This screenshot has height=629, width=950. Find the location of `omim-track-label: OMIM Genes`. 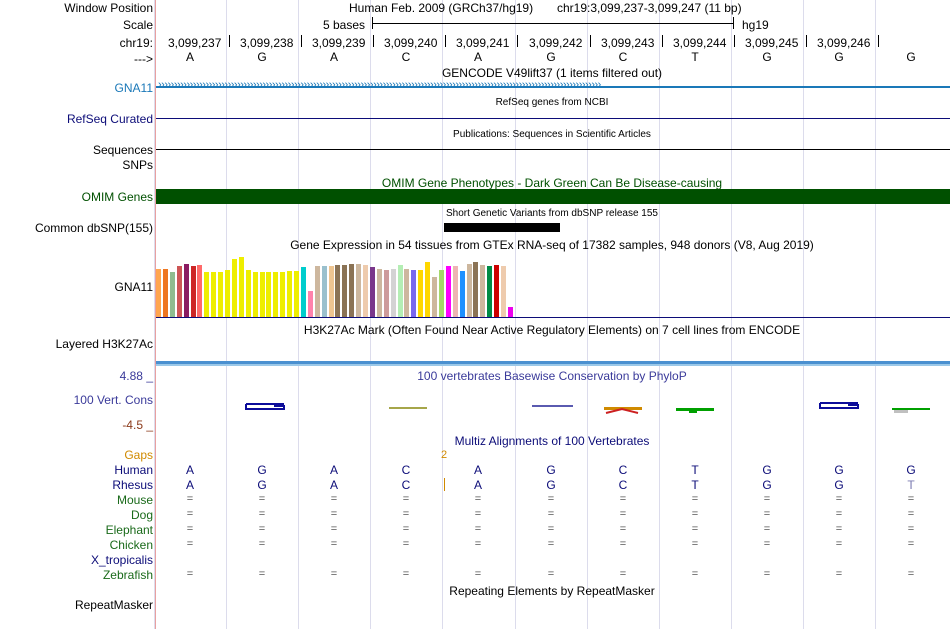

omim-track-label: OMIM Genes is located at coordinates (117, 197).